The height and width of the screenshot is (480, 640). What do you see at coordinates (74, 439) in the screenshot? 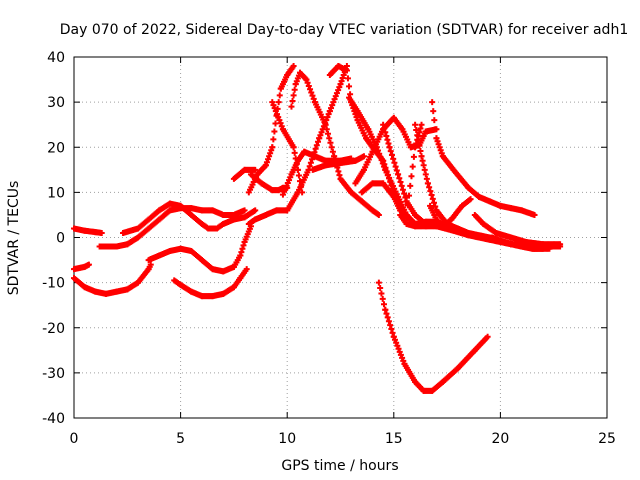
I see `x-tick-label: 0` at bounding box center [74, 439].